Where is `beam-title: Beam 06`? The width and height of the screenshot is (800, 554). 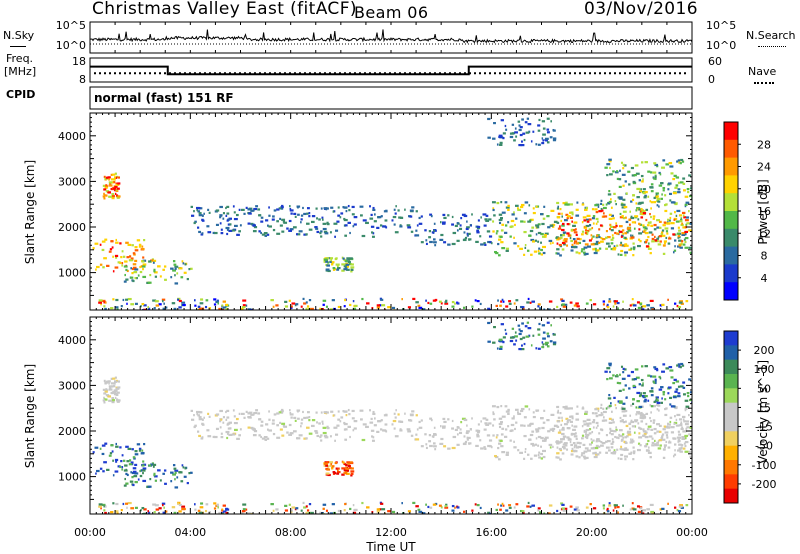
beam-title: Beam 06 is located at coordinates (391, 12).